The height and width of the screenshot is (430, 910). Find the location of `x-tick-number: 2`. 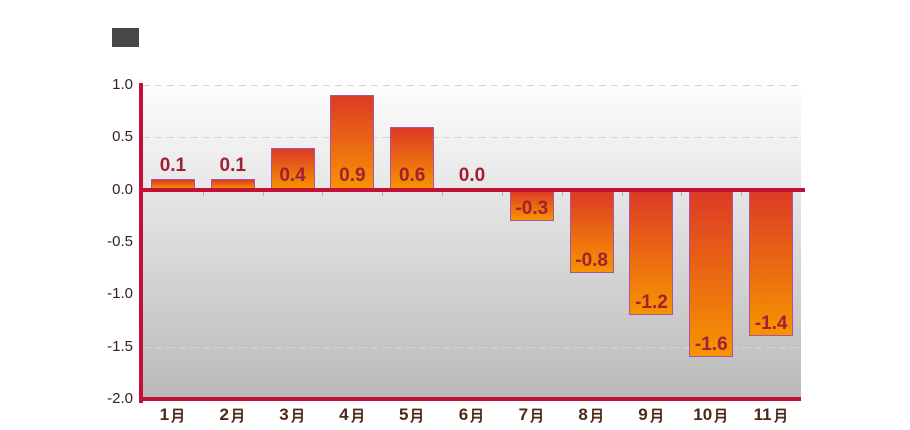

x-tick-number: 2 is located at coordinates (224, 414).